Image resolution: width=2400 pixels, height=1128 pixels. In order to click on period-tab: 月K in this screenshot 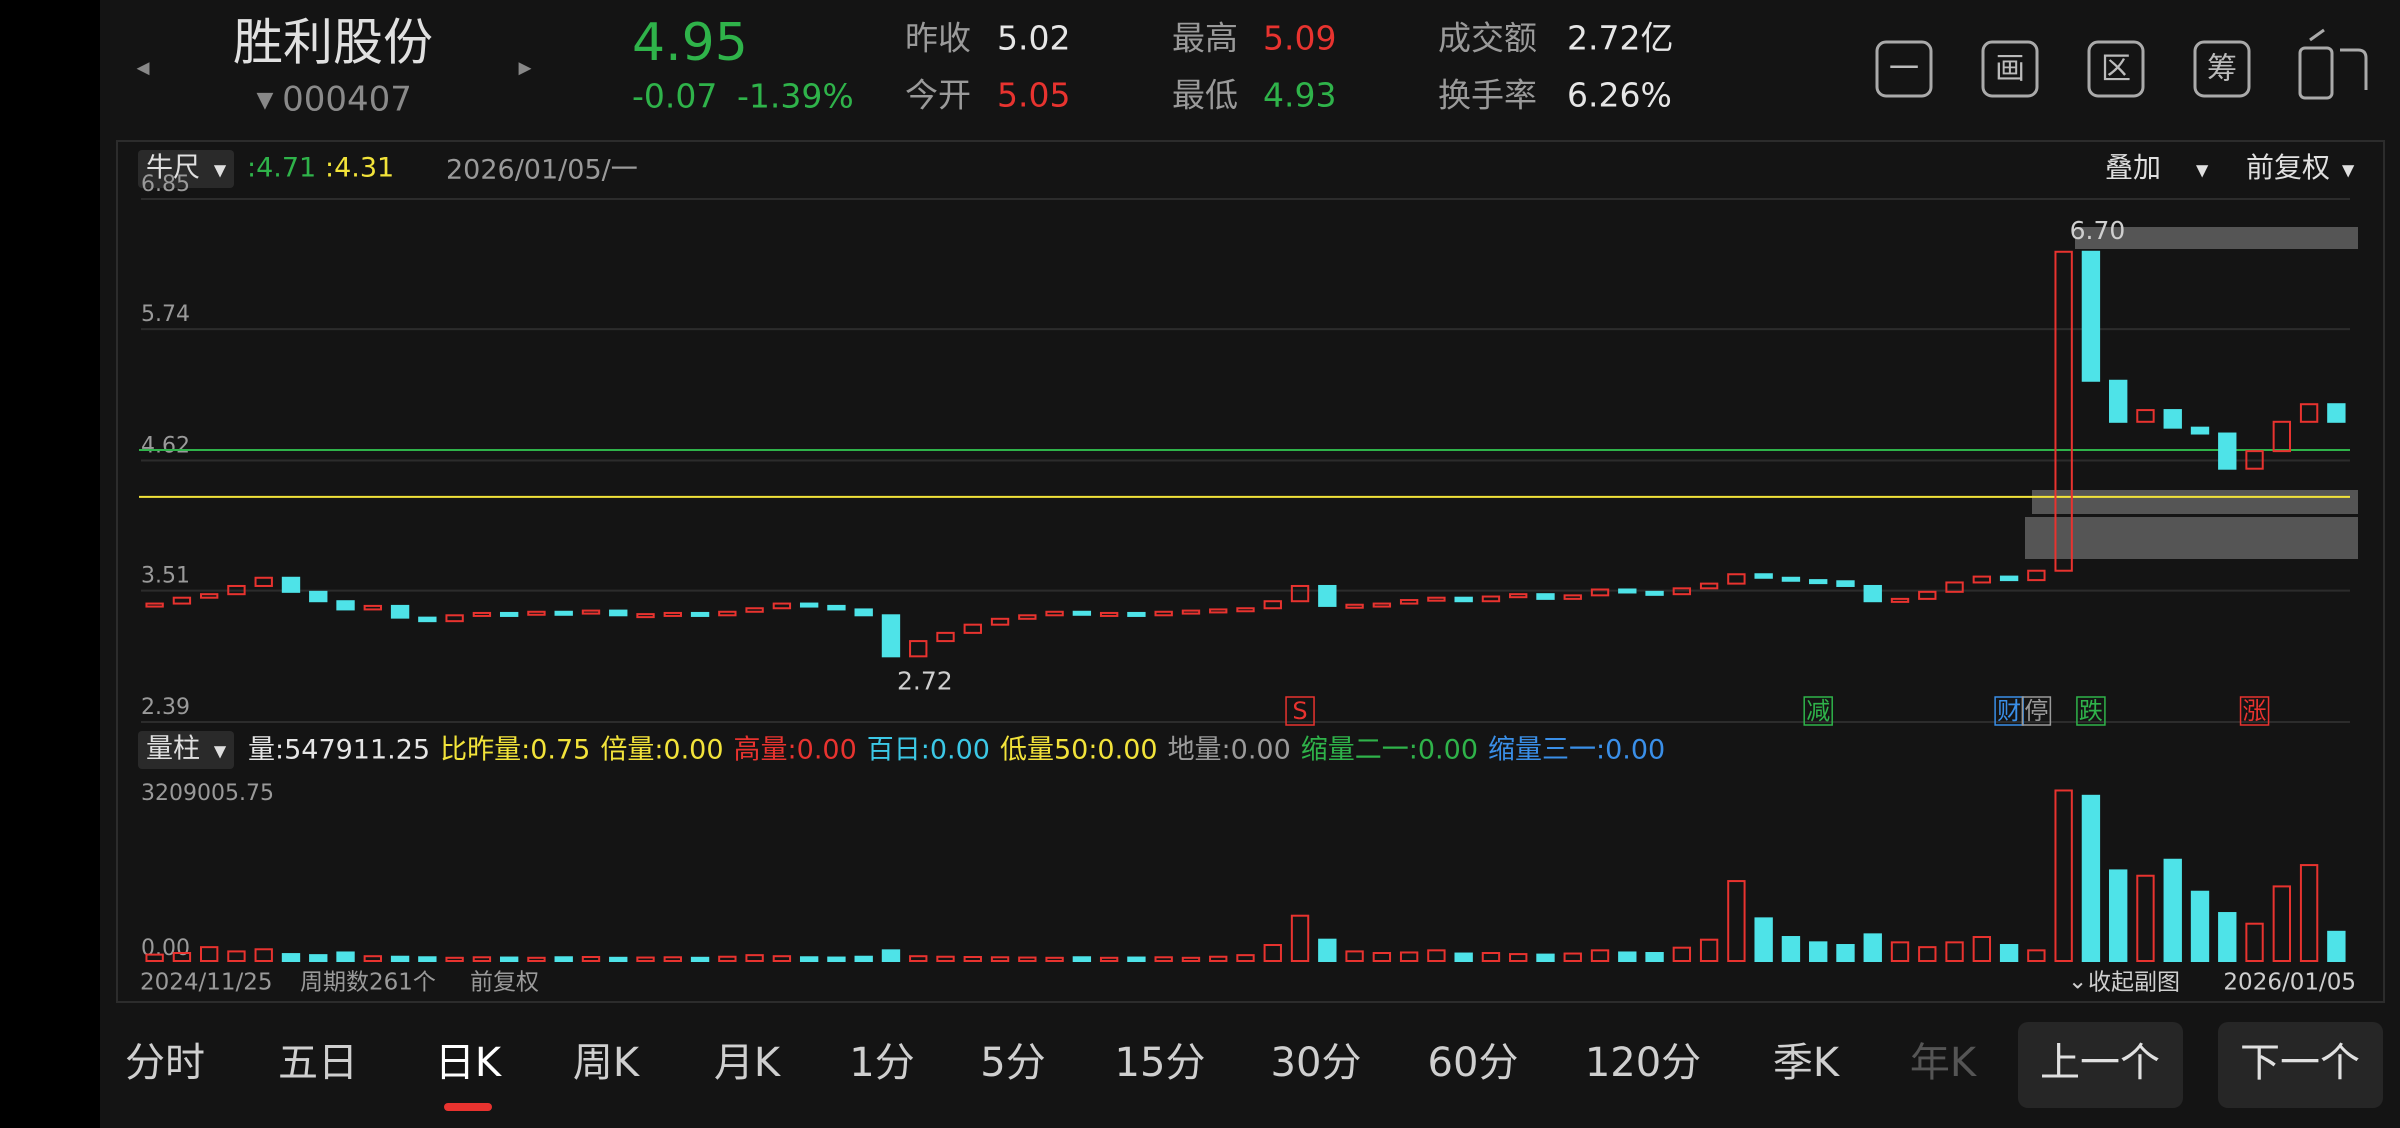, I will do `click(748, 1063)`.